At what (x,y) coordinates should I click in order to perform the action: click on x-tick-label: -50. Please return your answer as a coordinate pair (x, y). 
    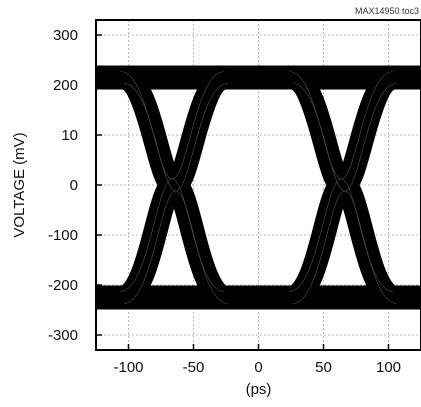
    Looking at the image, I should click on (194, 367).